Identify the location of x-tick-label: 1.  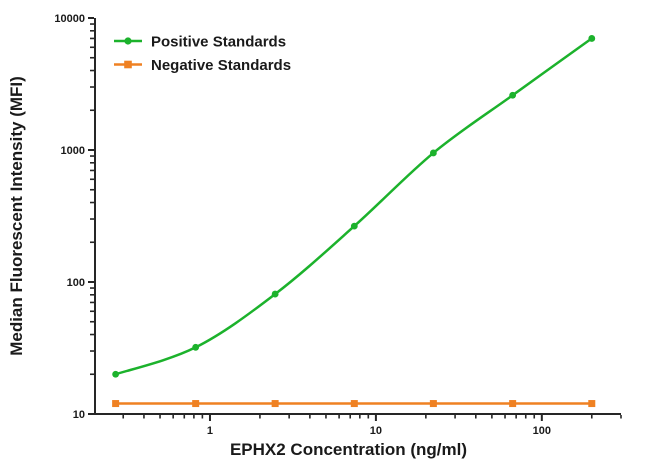
(210, 431).